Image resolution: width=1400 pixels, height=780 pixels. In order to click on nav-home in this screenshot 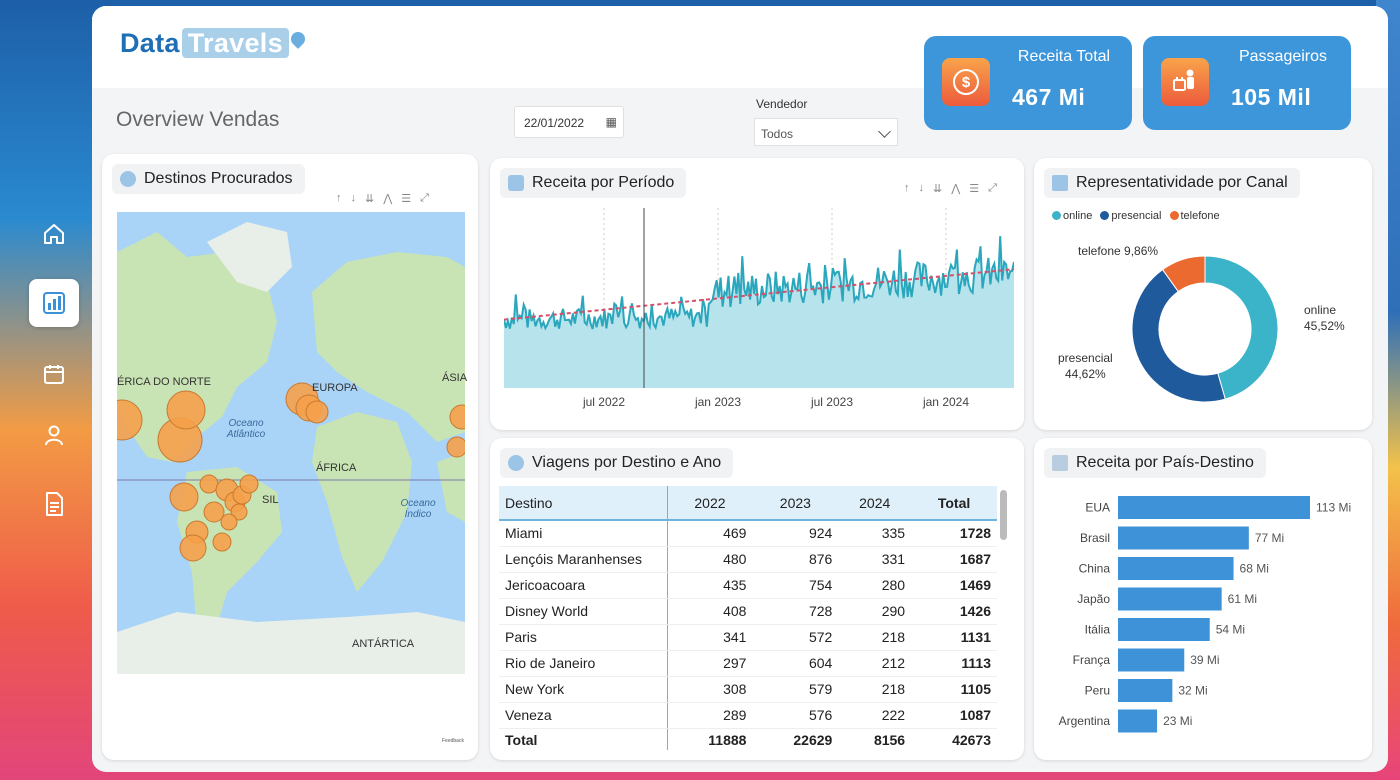, I will do `click(54, 234)`.